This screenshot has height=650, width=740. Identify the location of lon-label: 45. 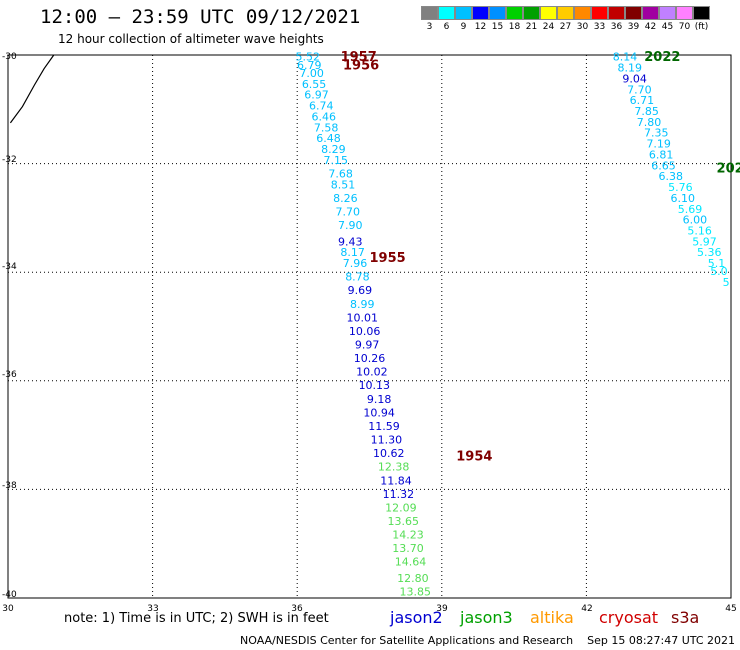
(731, 609).